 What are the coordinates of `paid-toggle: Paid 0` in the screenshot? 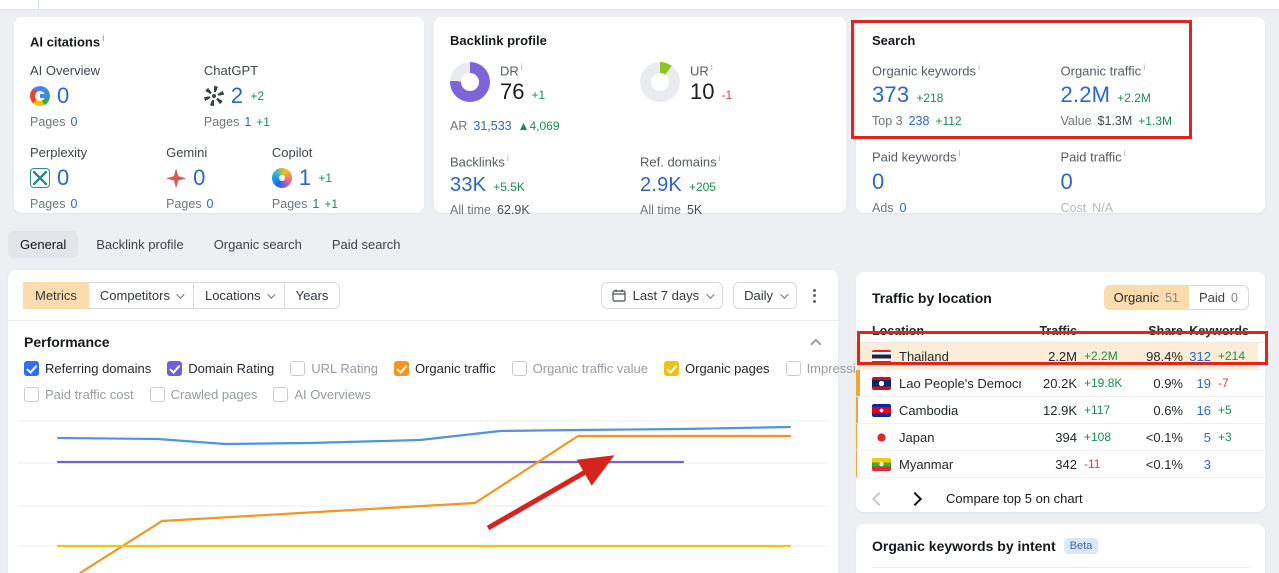 It's located at (1219, 297).